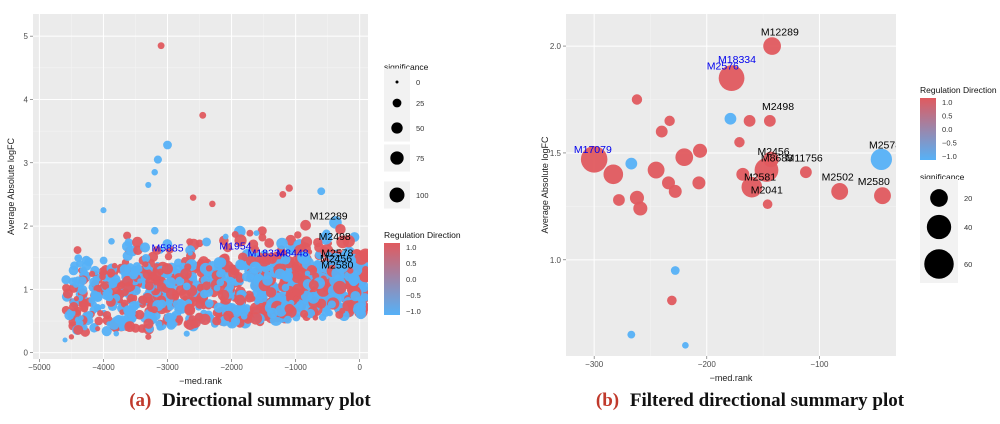  What do you see at coordinates (411, 279) in the screenshot?
I see `color-tick-label: 0.0` at bounding box center [411, 279].